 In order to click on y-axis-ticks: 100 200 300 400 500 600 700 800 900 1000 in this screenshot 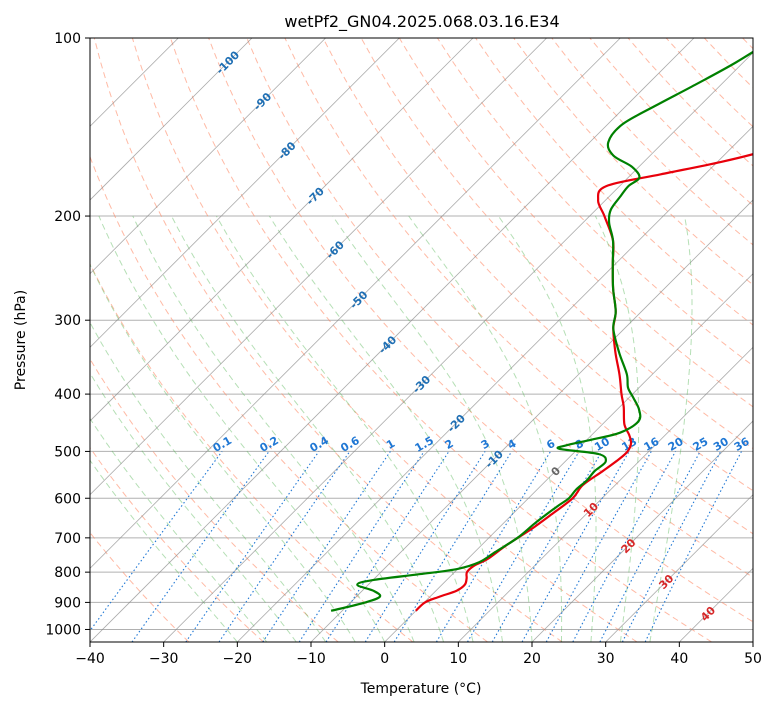, I will do `click(67, 334)`.